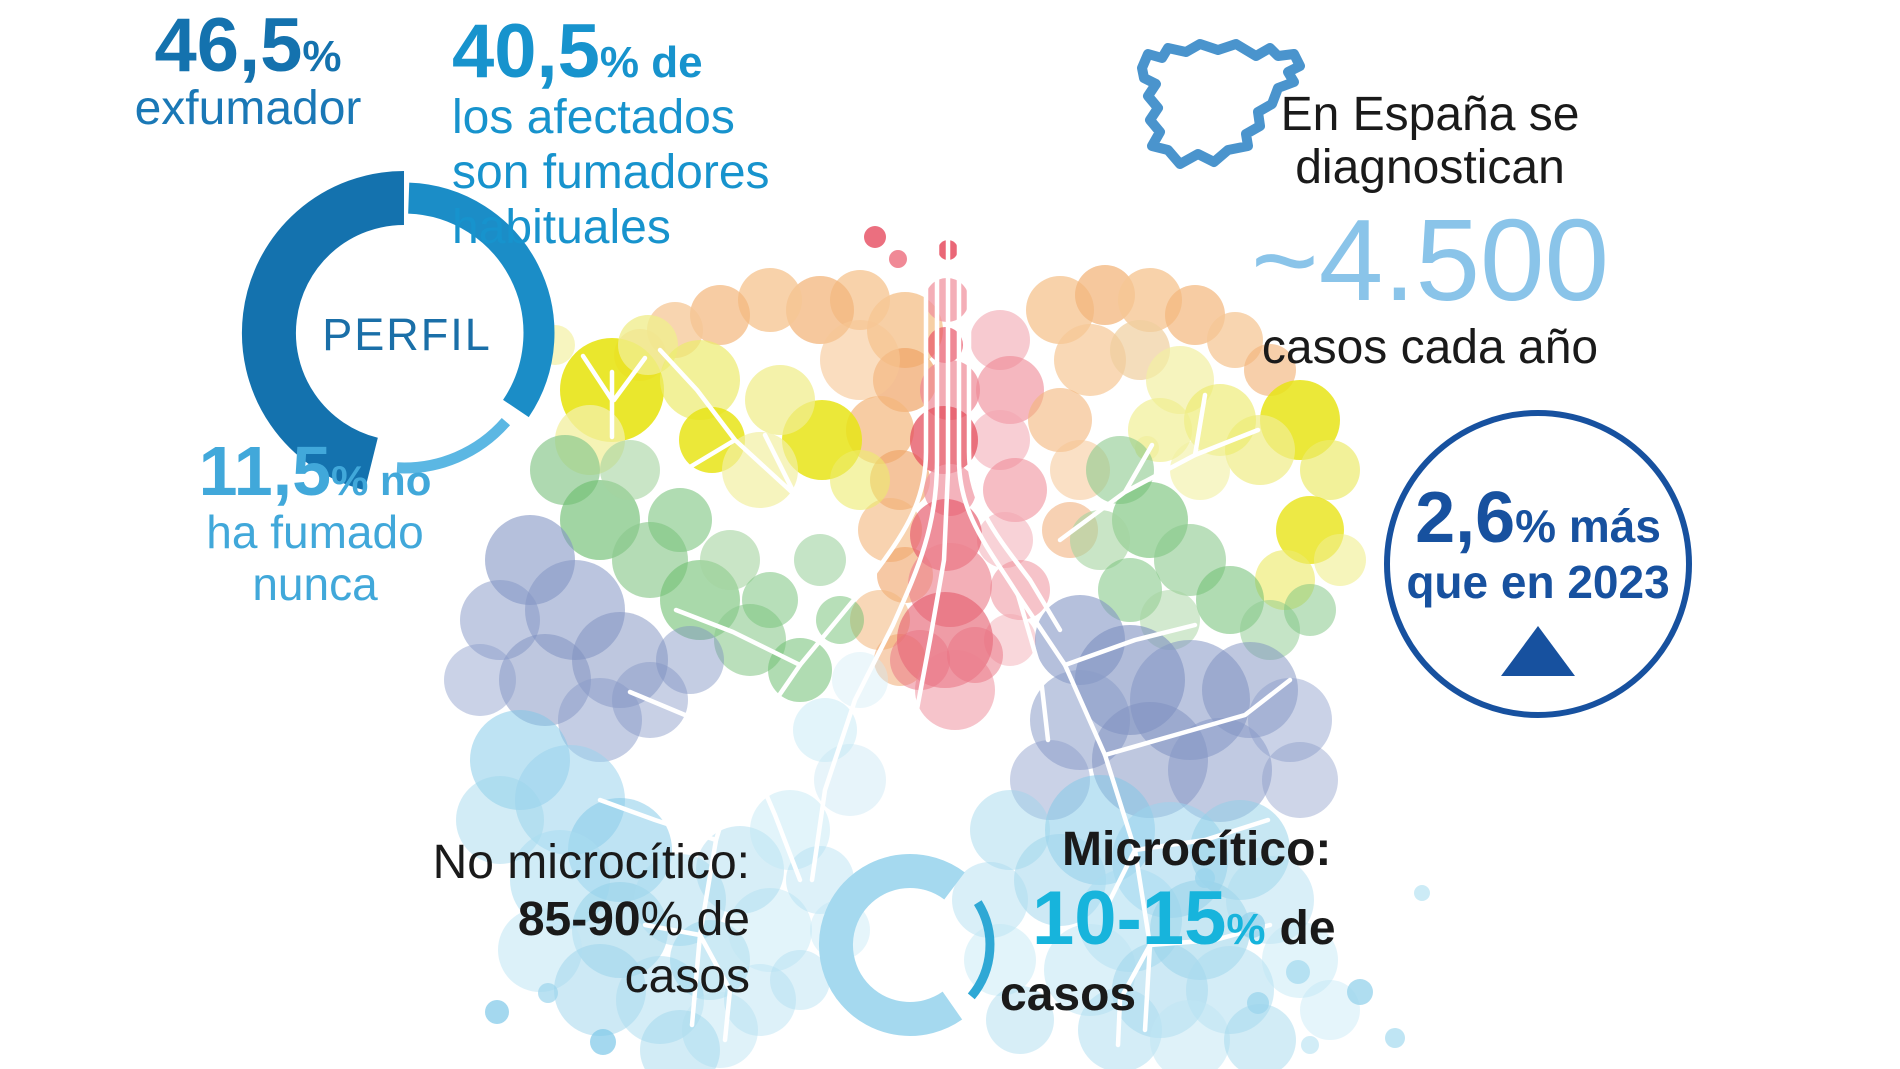  I want to click on no-micro-line3: casos, so click(687, 976).